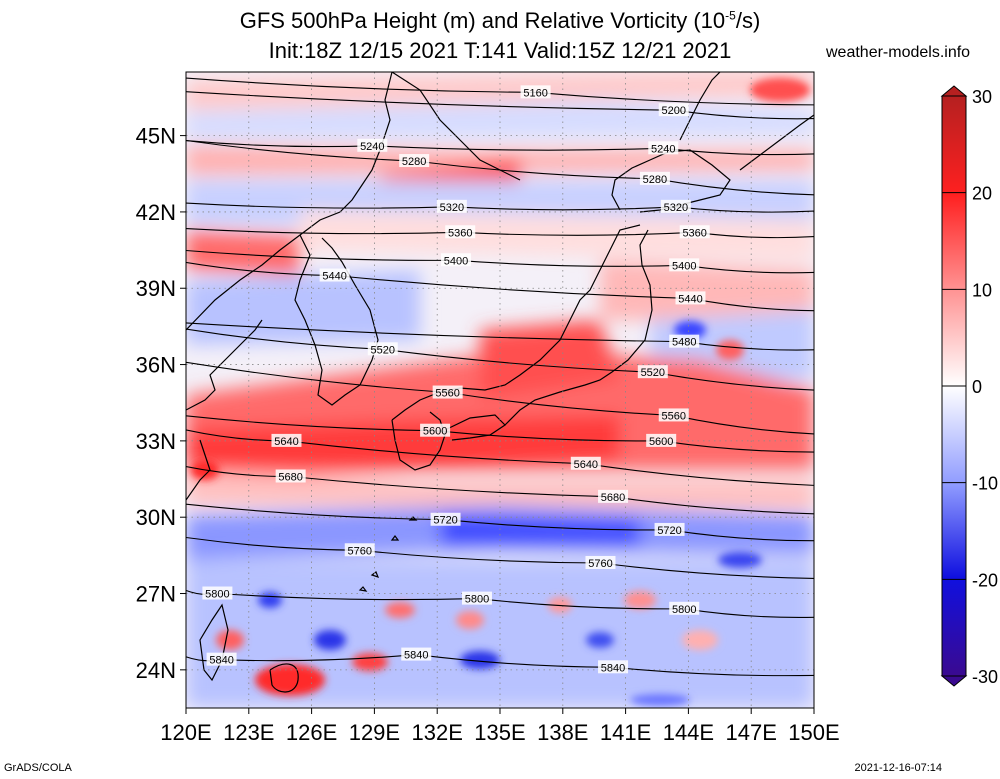 The width and height of the screenshot is (1000, 779). What do you see at coordinates (156, 212) in the screenshot?
I see `latitude-label: 42N` at bounding box center [156, 212].